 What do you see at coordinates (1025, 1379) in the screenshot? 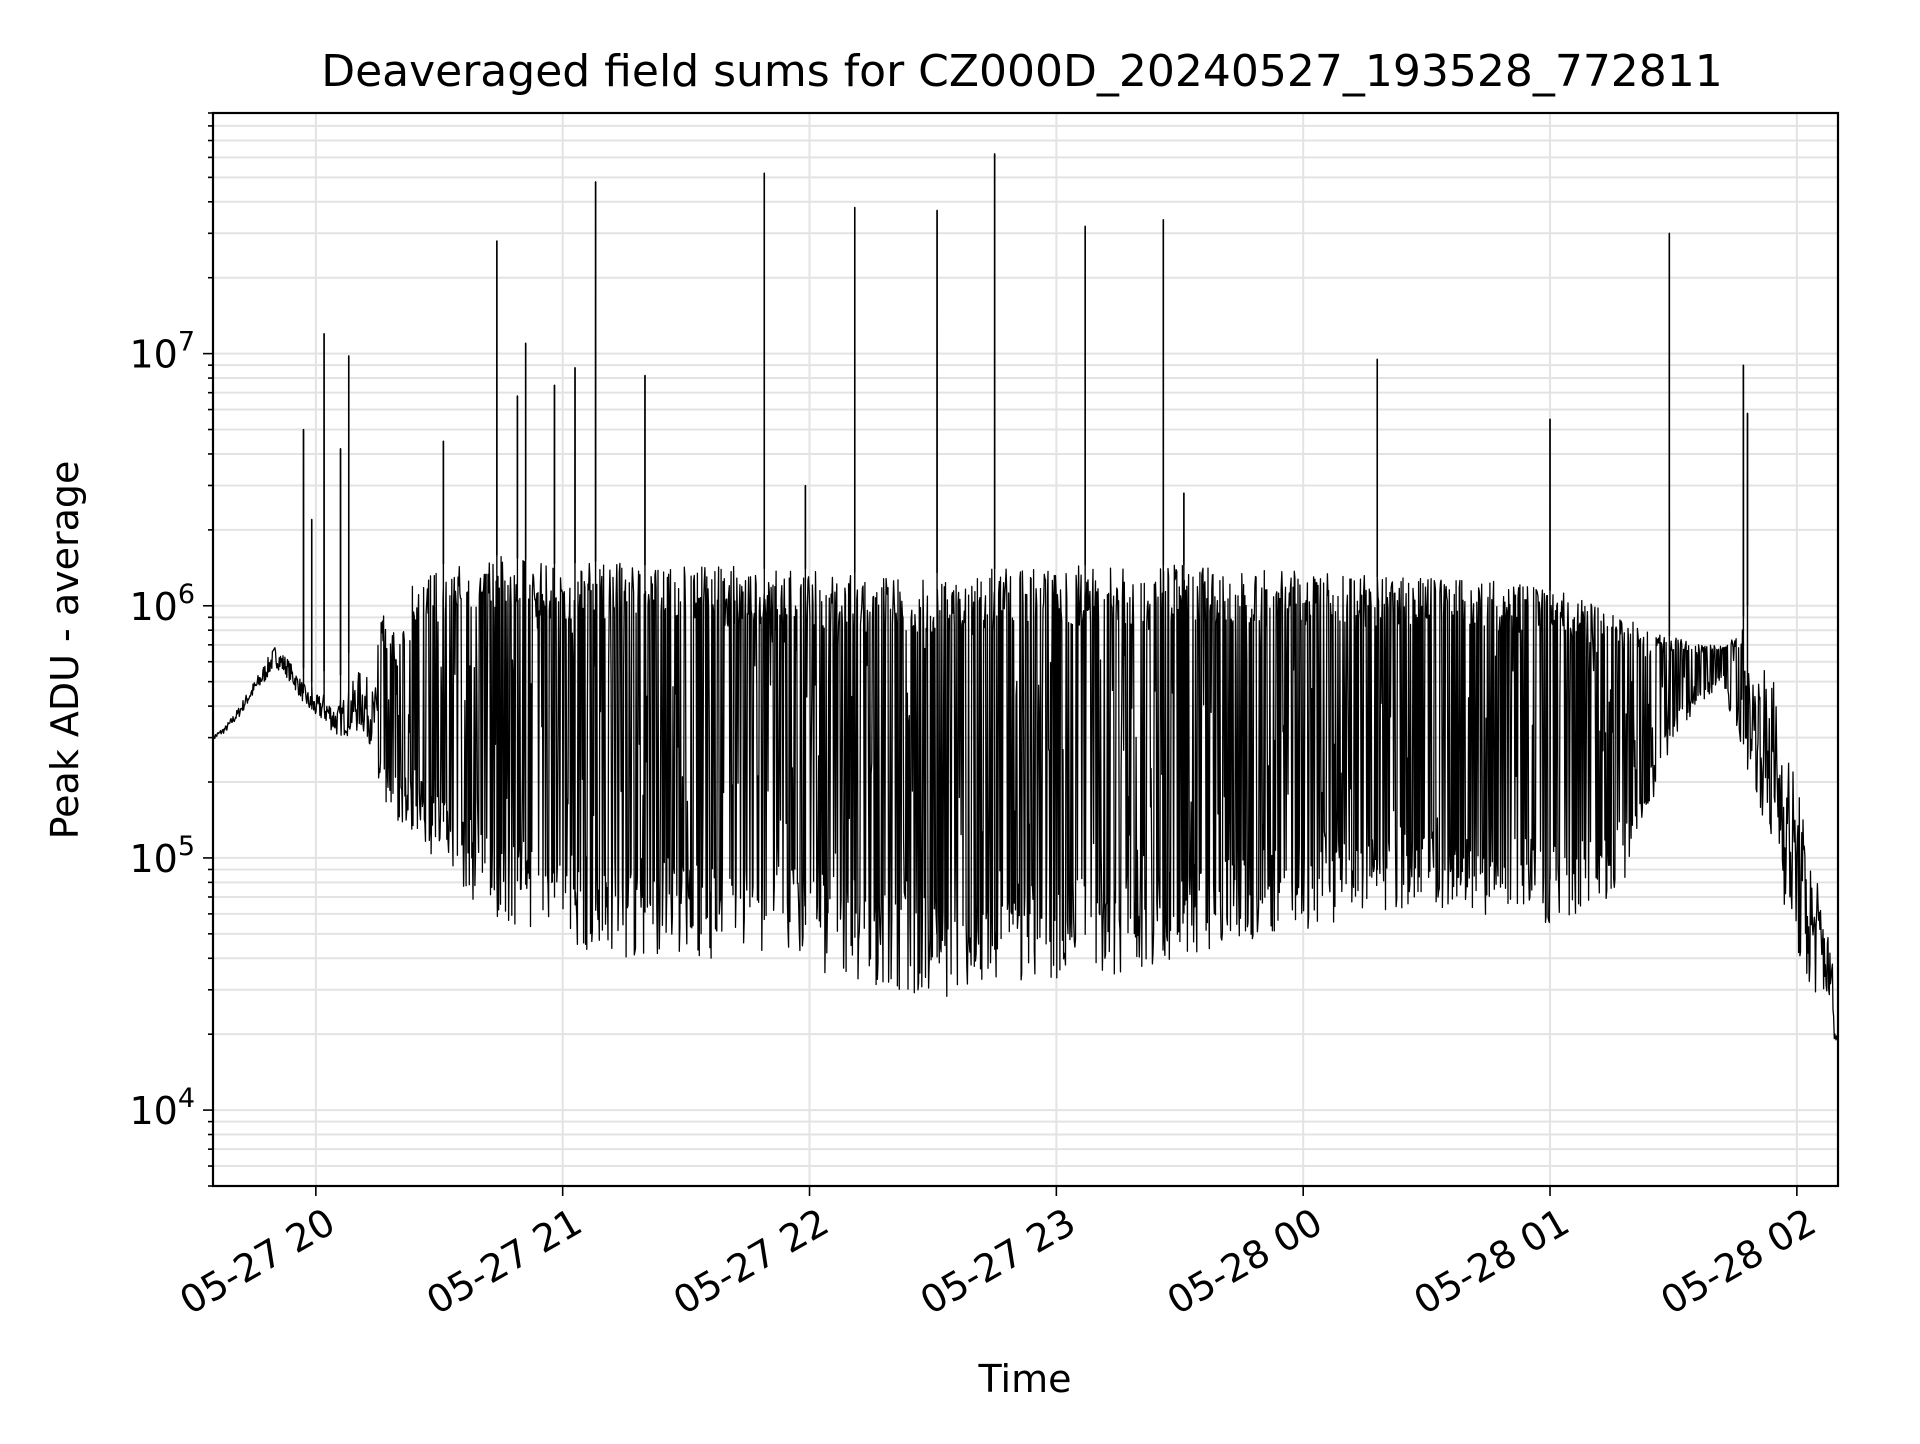
I see `x-axis-label: Time` at bounding box center [1025, 1379].